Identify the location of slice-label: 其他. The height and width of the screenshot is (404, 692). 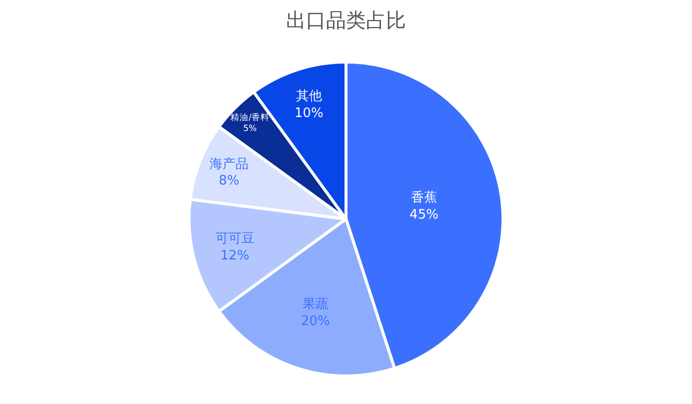
(309, 96).